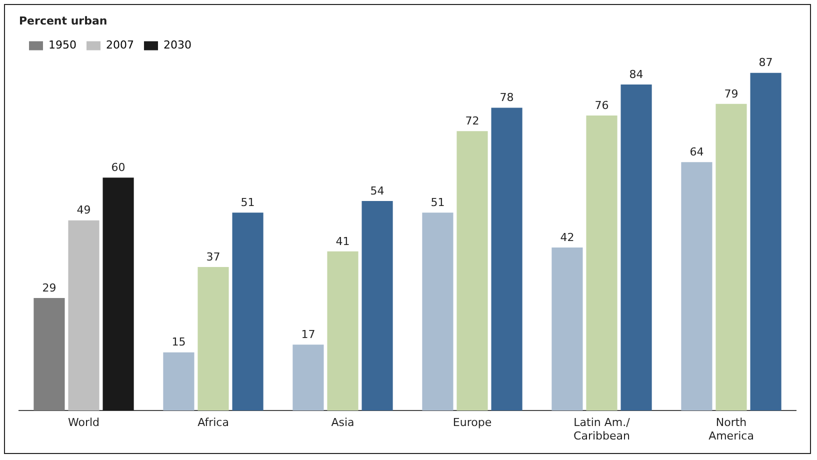 Image resolution: width=817 pixels, height=460 pixels. What do you see at coordinates (697, 151) in the screenshot?
I see `data-label: 64` at bounding box center [697, 151].